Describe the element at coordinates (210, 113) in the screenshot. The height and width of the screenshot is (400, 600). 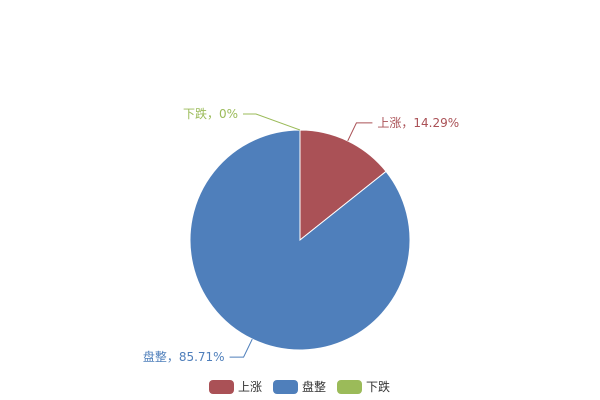
I see `slice-label: 下跌，0%` at that location.